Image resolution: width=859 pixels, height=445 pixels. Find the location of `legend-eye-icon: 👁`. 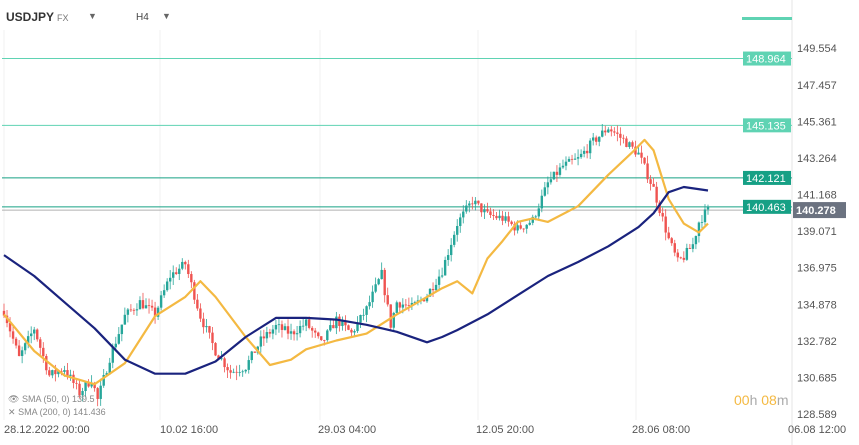

legend-eye-icon: 👁 is located at coordinates (14, 399).